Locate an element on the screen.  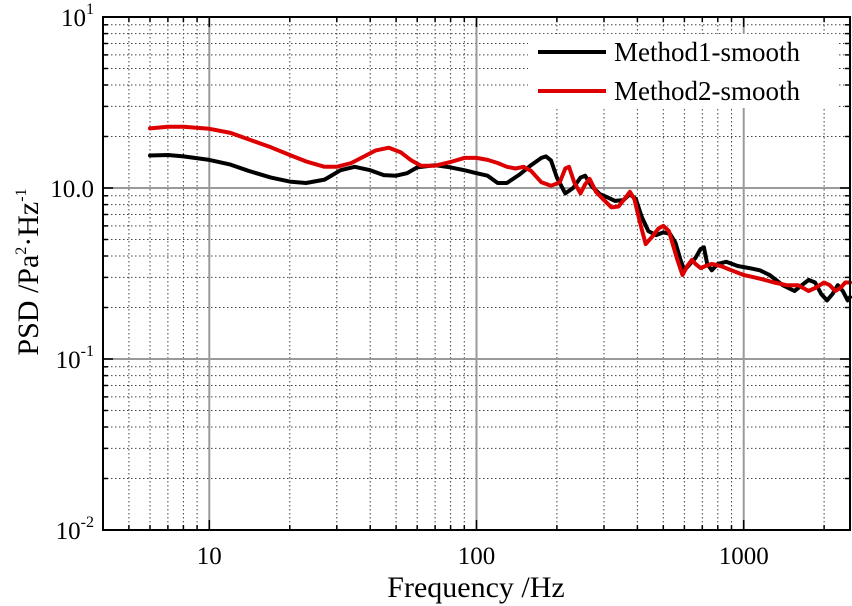
y-tick-label-10e-2: 10⁻² is located at coordinates (75, 529).